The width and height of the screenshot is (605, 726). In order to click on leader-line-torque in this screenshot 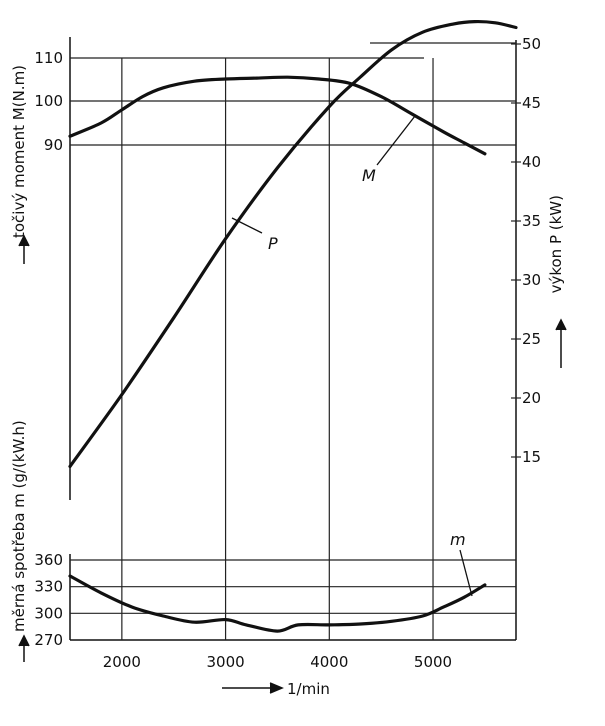, I will do `click(396, 140)`.